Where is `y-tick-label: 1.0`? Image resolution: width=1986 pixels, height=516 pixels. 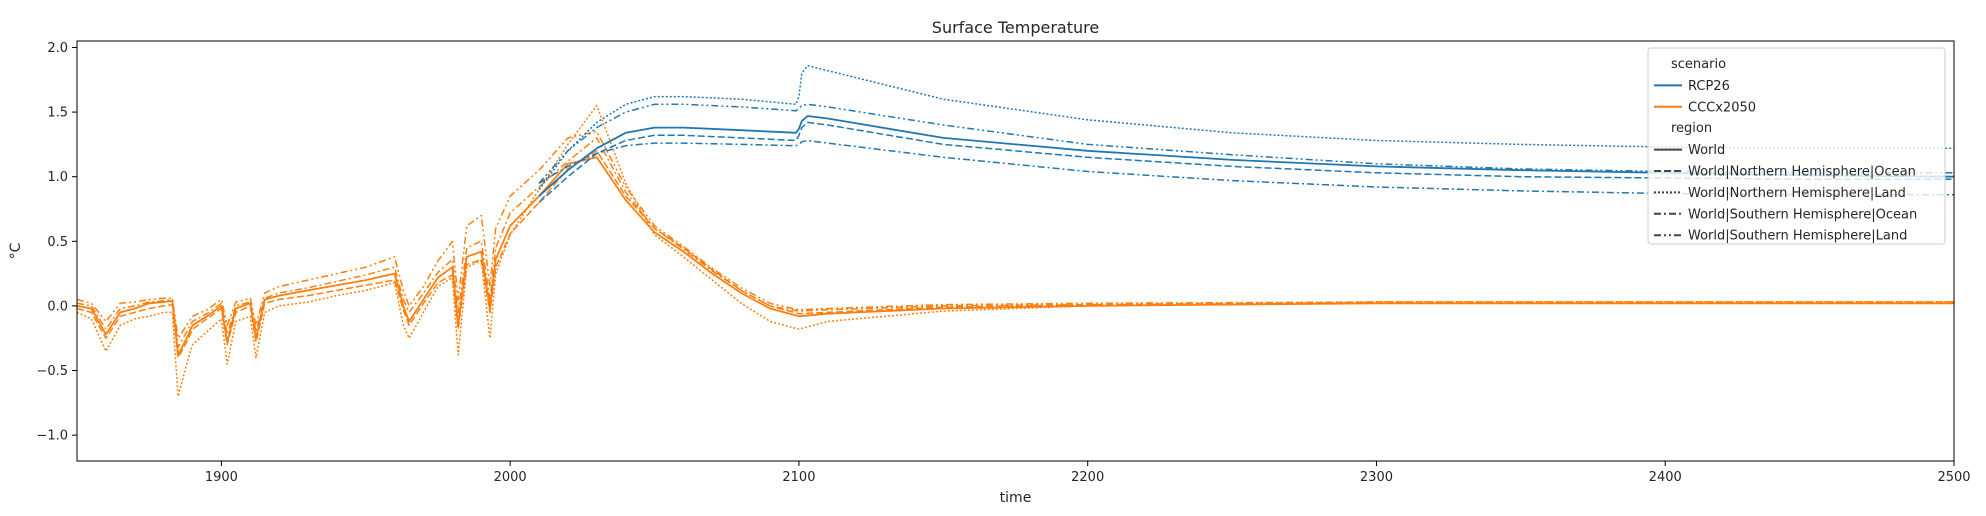 y-tick-label: 1.0 is located at coordinates (57, 177).